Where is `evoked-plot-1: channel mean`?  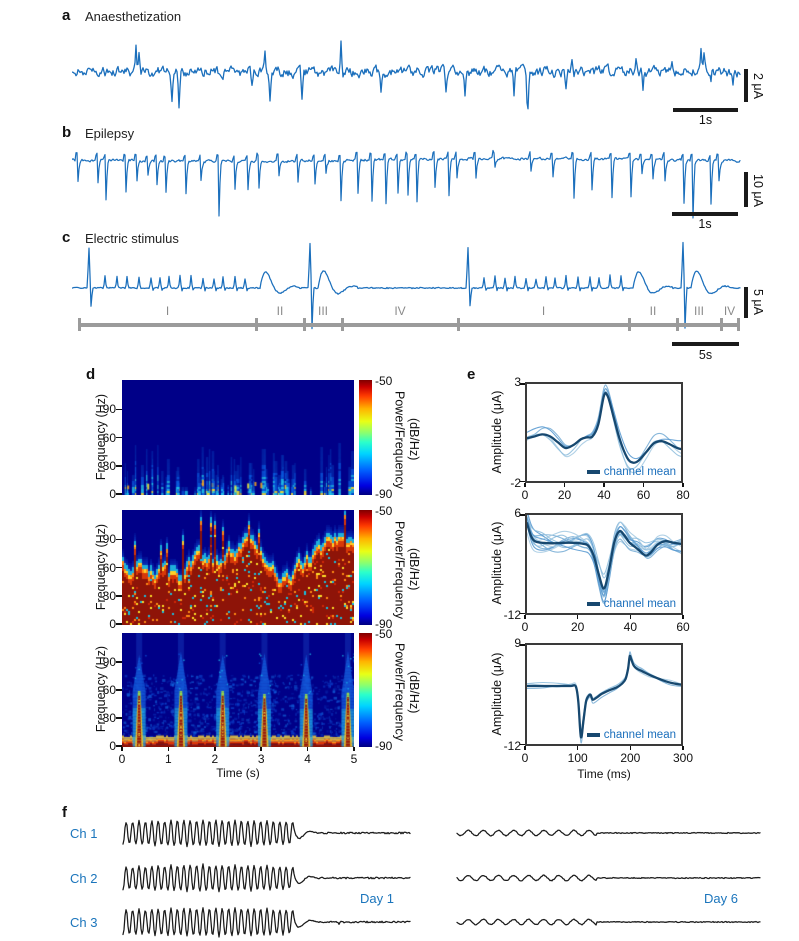
evoked-plot-1: channel mean is located at coordinates (604, 432).